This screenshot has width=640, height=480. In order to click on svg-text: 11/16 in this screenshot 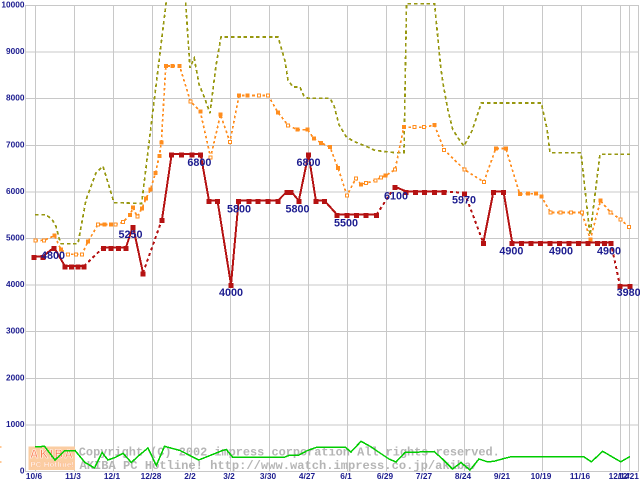, I will do `click(580, 475)`.